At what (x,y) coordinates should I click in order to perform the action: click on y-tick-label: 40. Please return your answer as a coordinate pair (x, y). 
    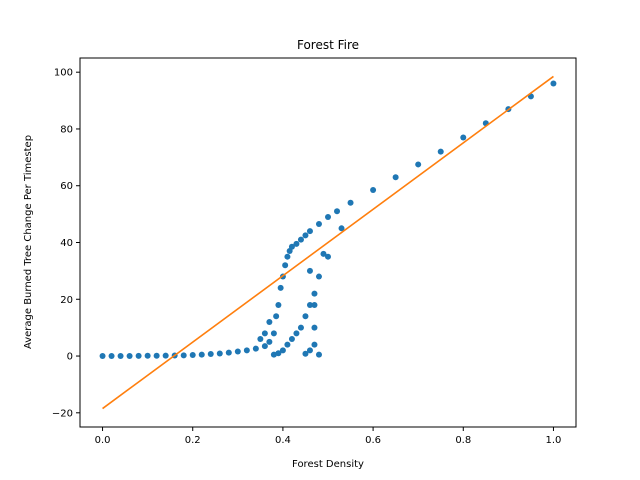
    Looking at the image, I should click on (66, 243).